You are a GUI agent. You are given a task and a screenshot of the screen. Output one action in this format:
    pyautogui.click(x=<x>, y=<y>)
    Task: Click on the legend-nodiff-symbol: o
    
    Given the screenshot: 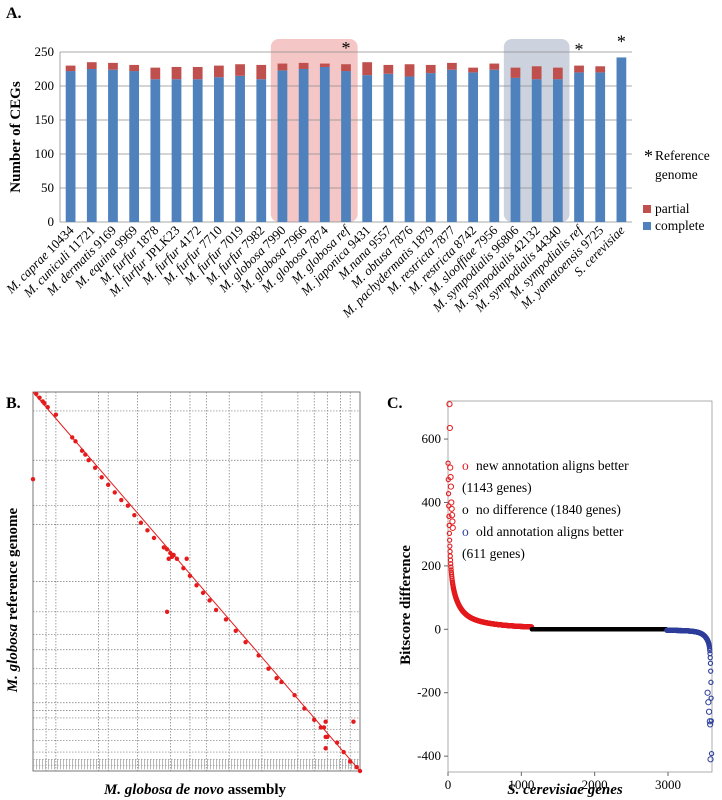 What is the action you would take?
    pyautogui.click(x=465, y=509)
    